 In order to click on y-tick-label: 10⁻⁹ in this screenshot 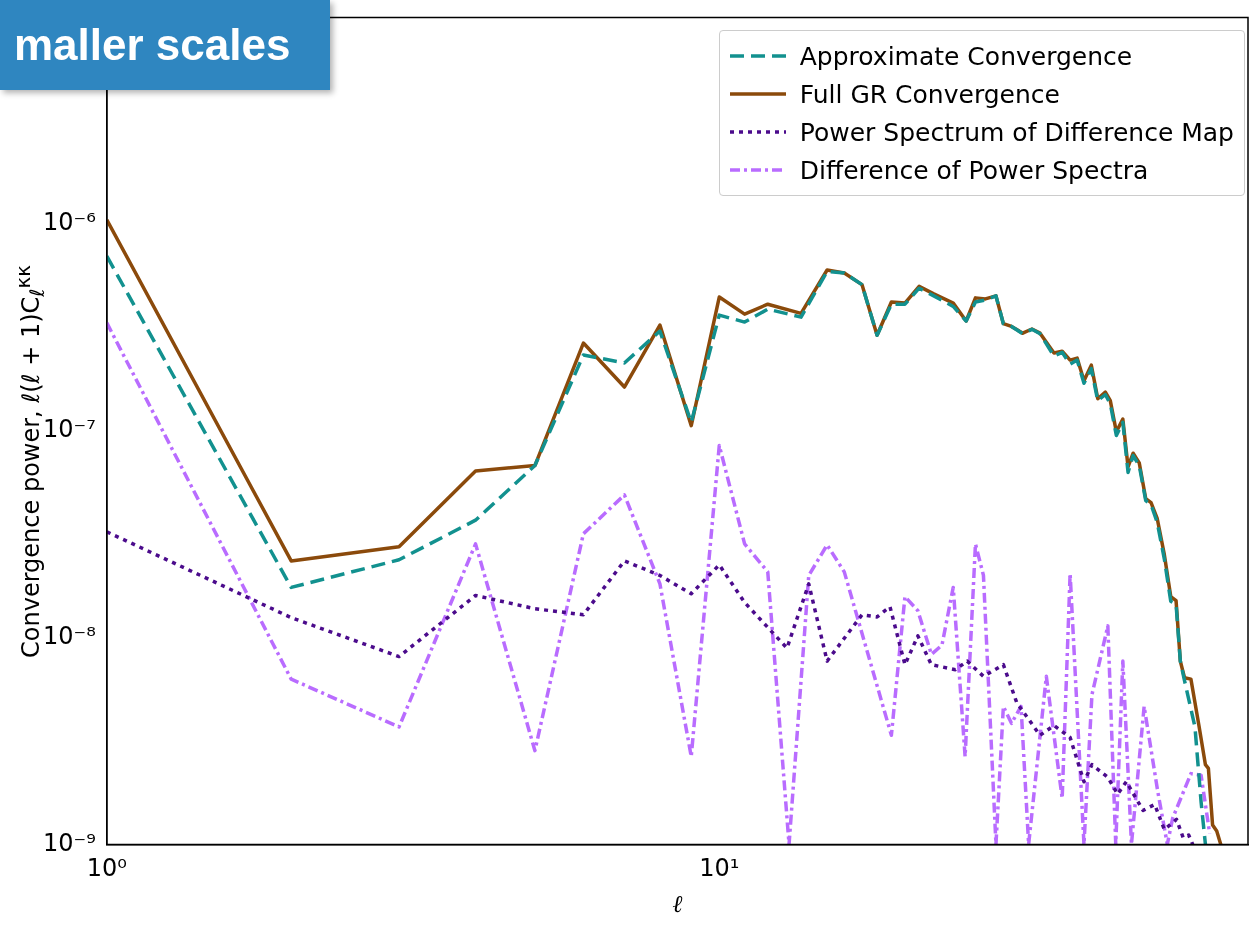, I will do `click(69, 842)`.